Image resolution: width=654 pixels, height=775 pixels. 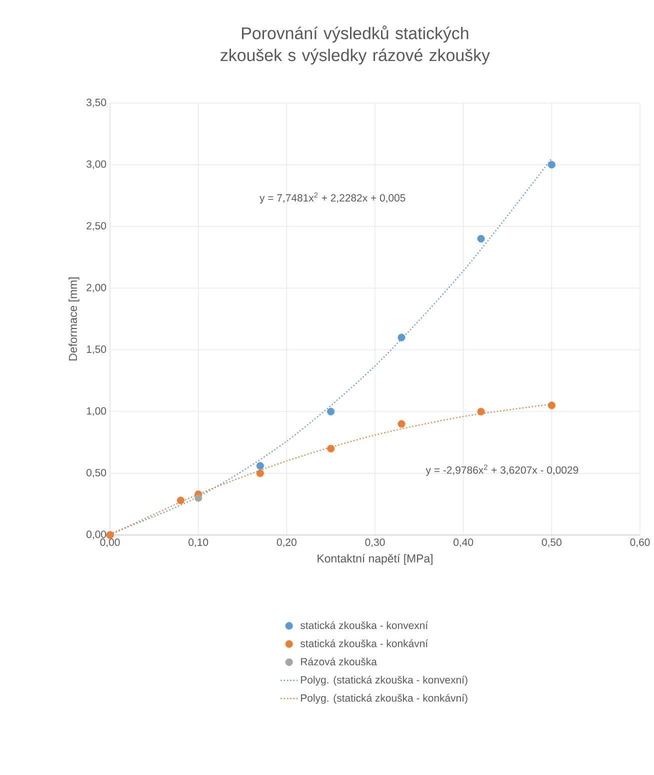 I want to click on legend-label: Polyg. (statická zkouška - konkávní), so click(x=384, y=699).